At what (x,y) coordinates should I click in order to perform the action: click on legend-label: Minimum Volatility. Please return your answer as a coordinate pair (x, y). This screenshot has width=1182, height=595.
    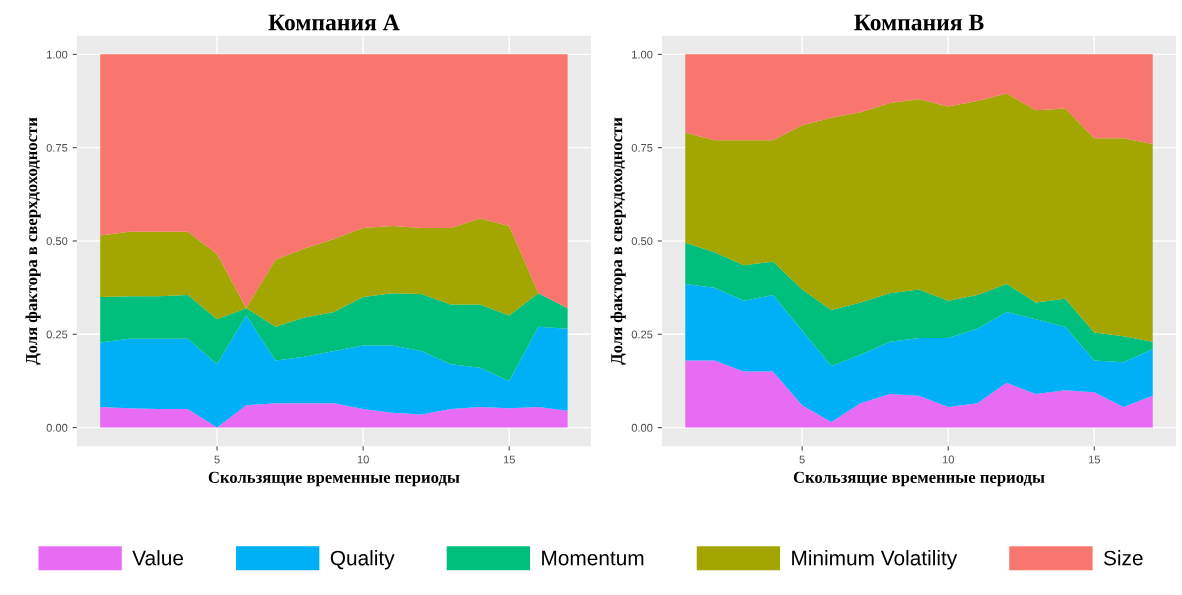
    Looking at the image, I should click on (875, 560).